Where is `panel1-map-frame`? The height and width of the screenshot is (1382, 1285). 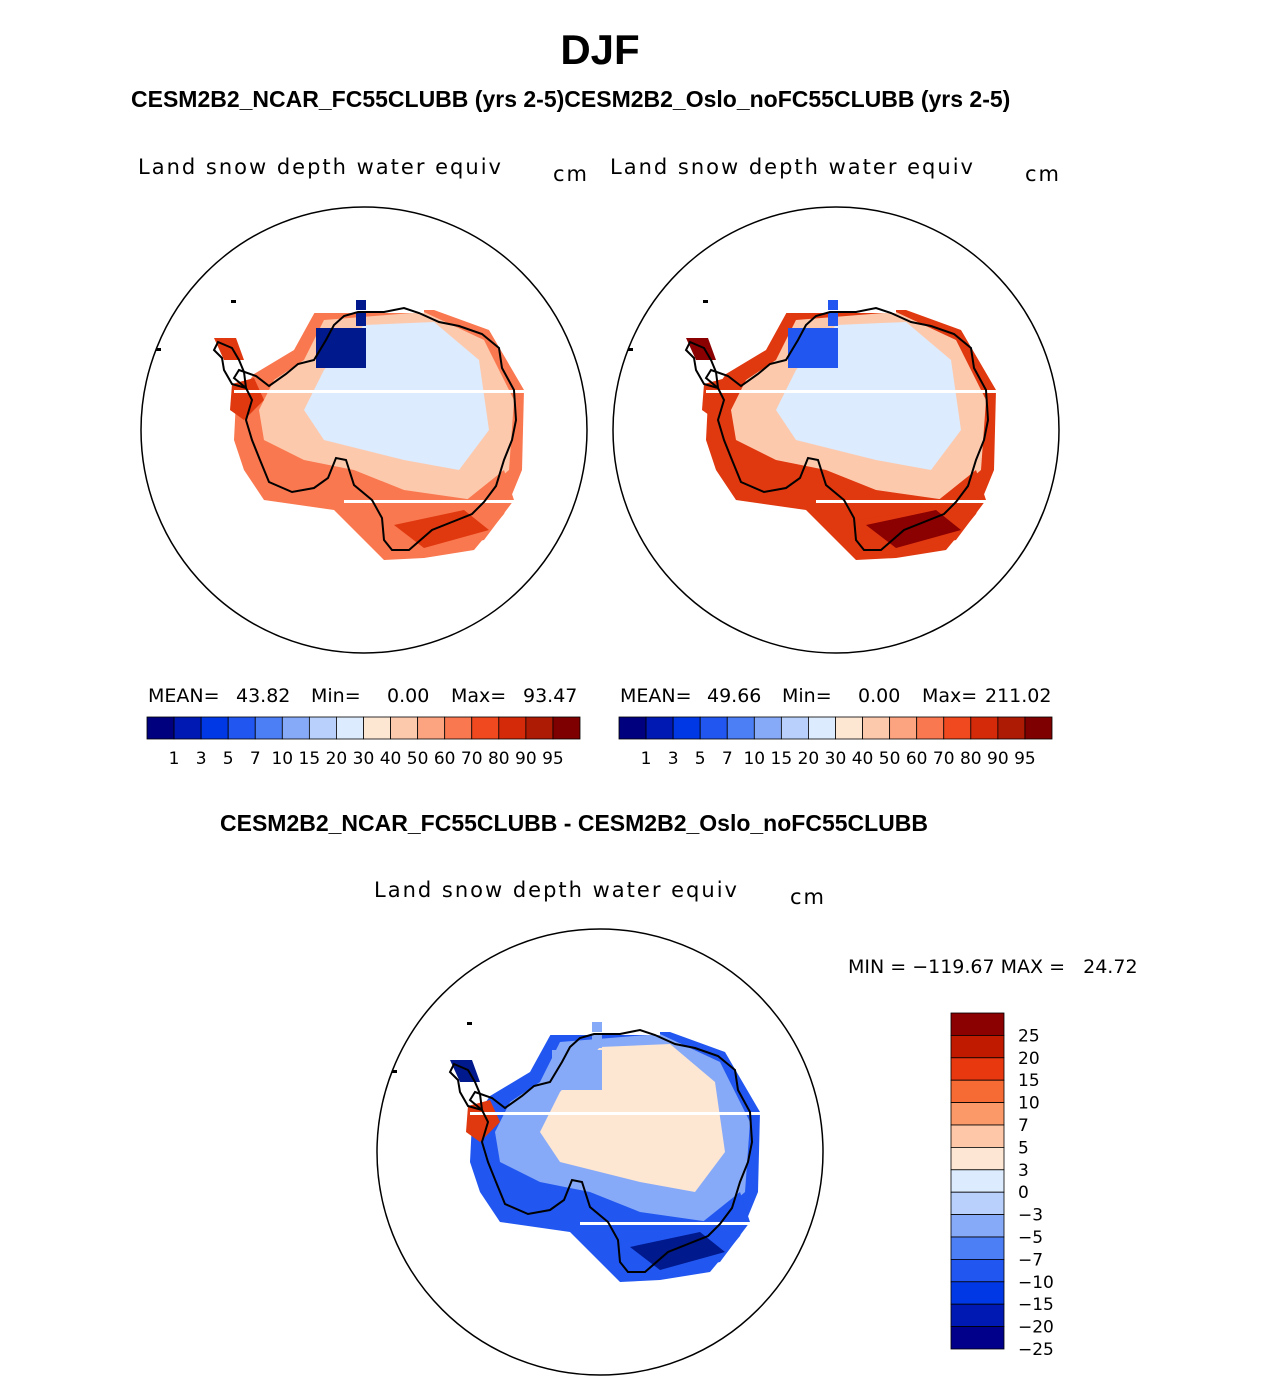 panel1-map-frame is located at coordinates (364, 430).